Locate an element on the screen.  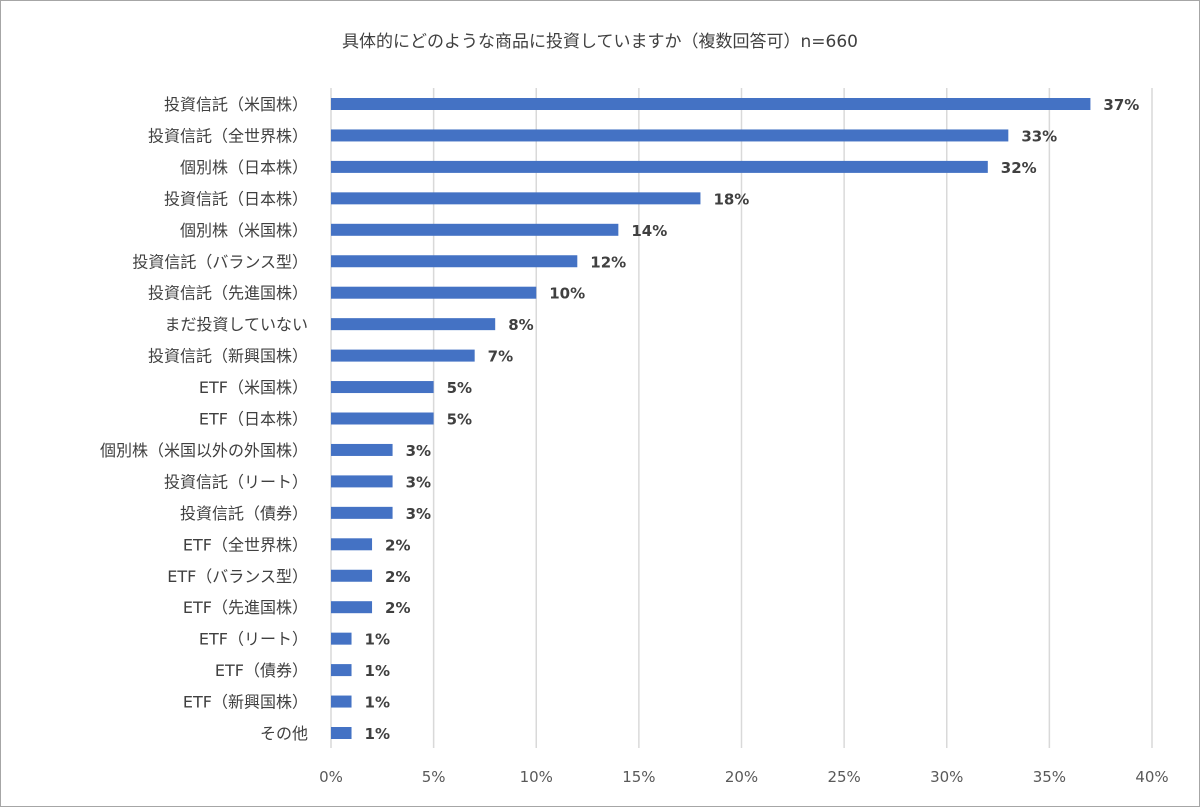
category-label: ETF（米国株） is located at coordinates (253, 387).